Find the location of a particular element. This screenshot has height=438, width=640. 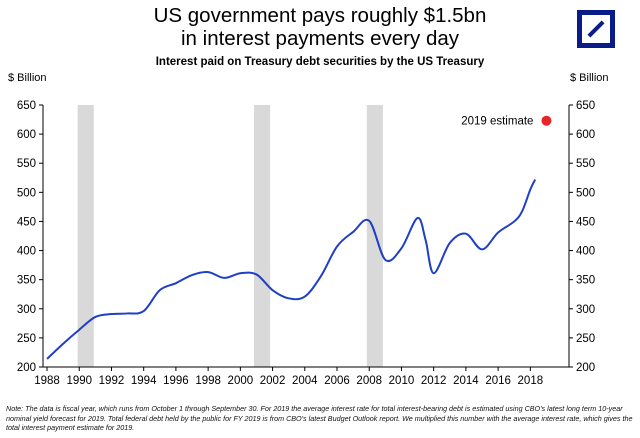

x-tick-label: 2010 is located at coordinates (402, 381).